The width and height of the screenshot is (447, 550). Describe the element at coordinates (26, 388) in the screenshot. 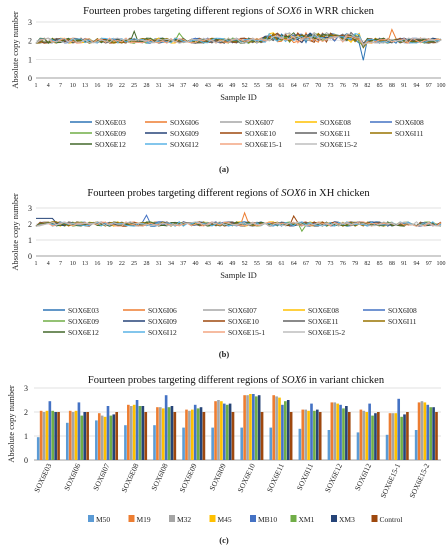

I see `y-tick-label: 3` at that location.